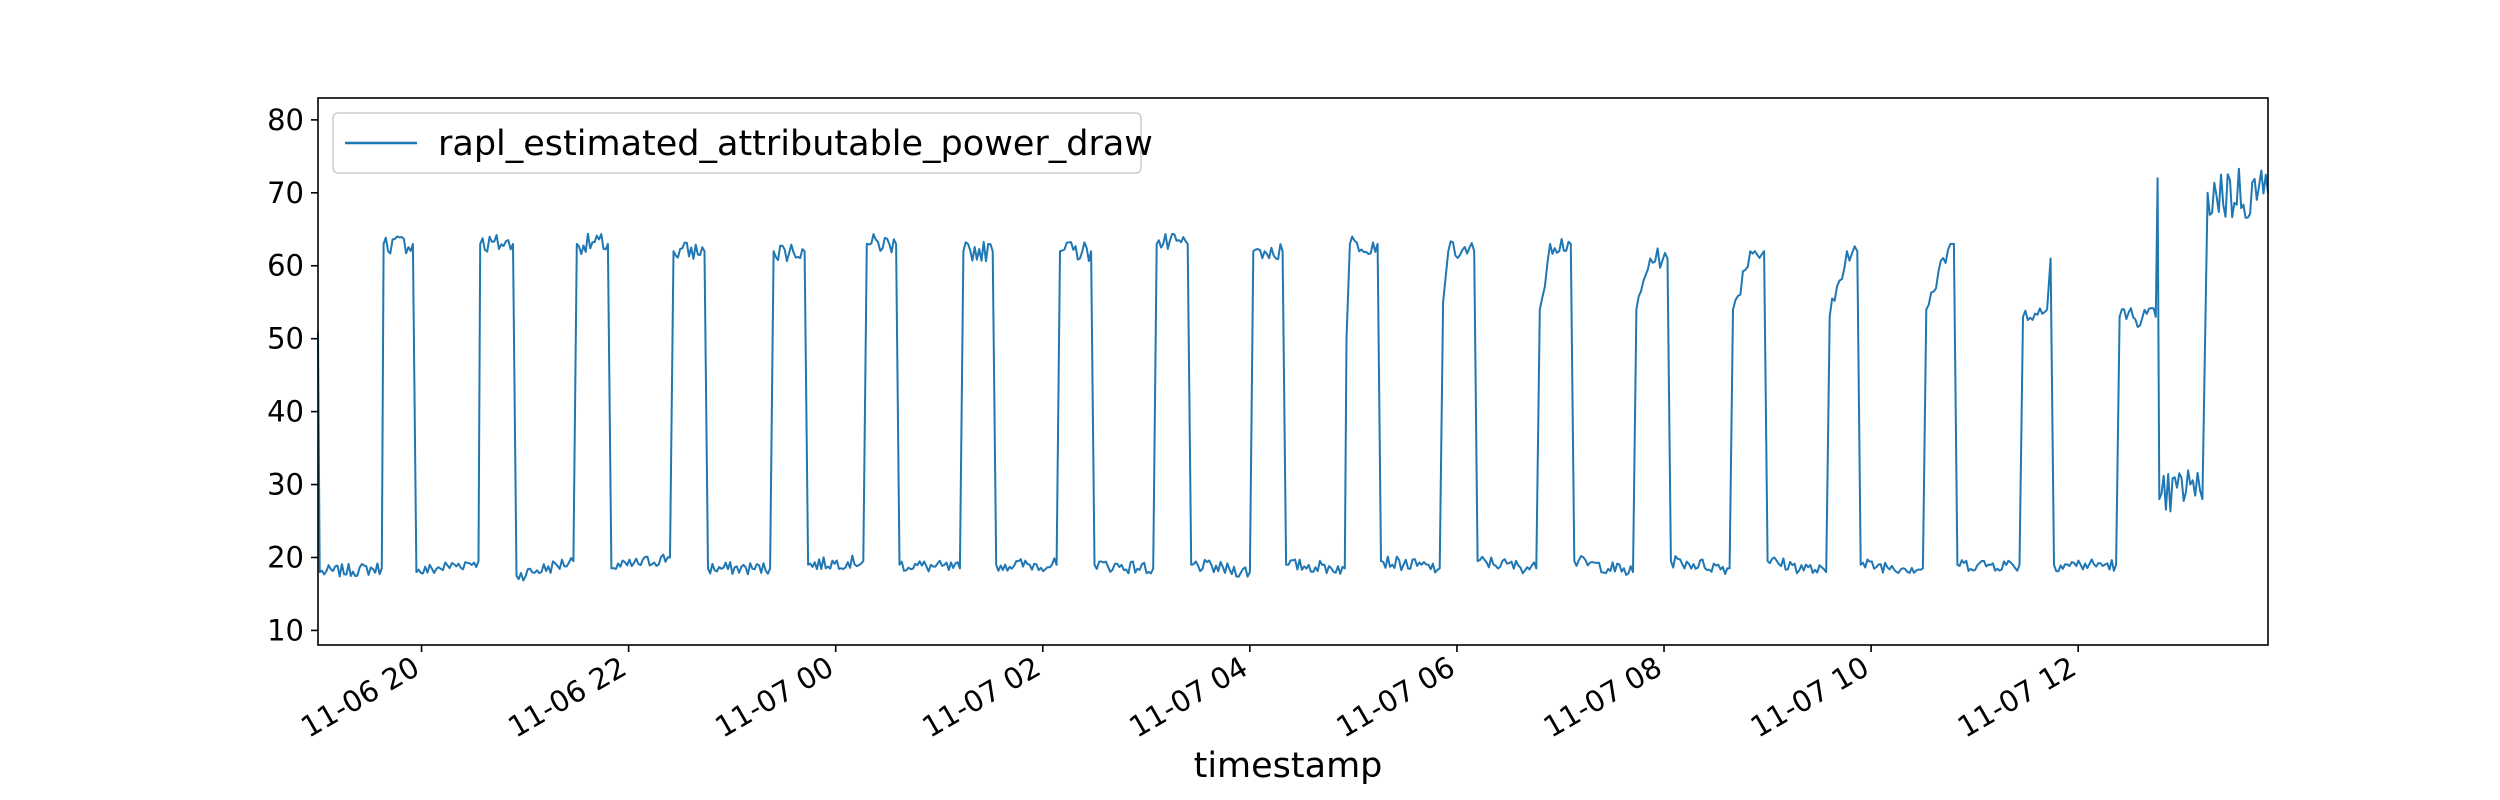 This screenshot has height=800, width=2500. I want to click on legend-label: rapl_estimated_attributable_power_draw, so click(795, 144).